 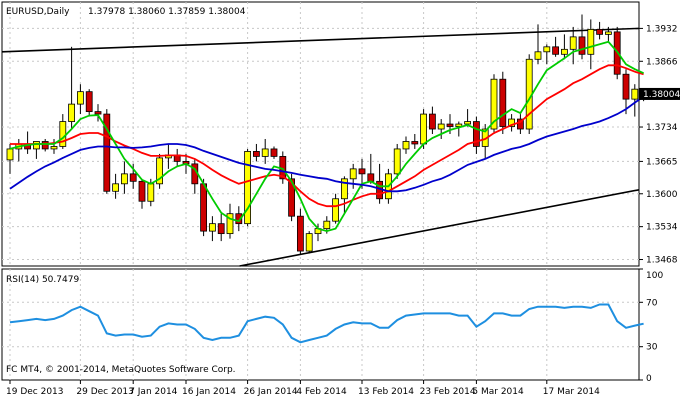 What do you see at coordinates (271, 392) in the screenshot?
I see `date-tick-label: 26 Jan 2014` at bounding box center [271, 392].